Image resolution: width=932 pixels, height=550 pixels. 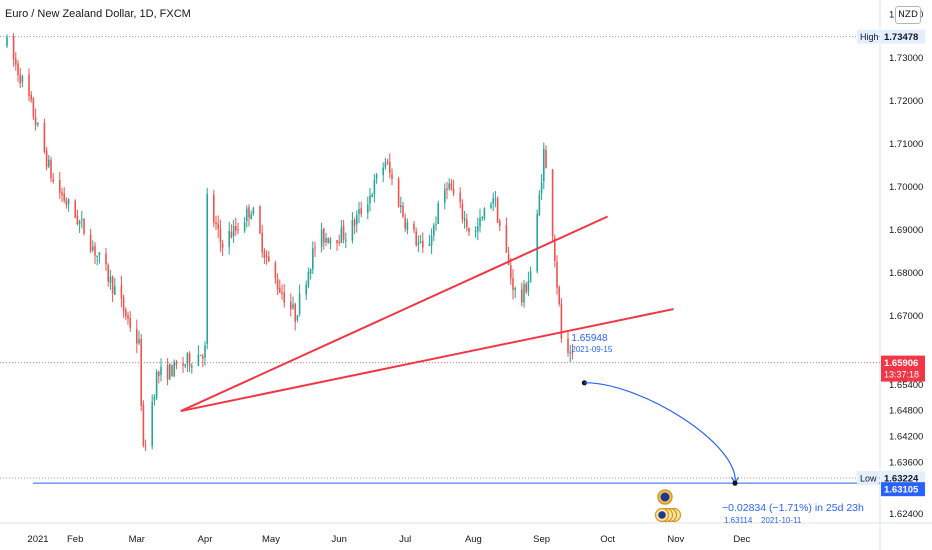 I want to click on price-tick-label: 1.71000, so click(x=906, y=144).